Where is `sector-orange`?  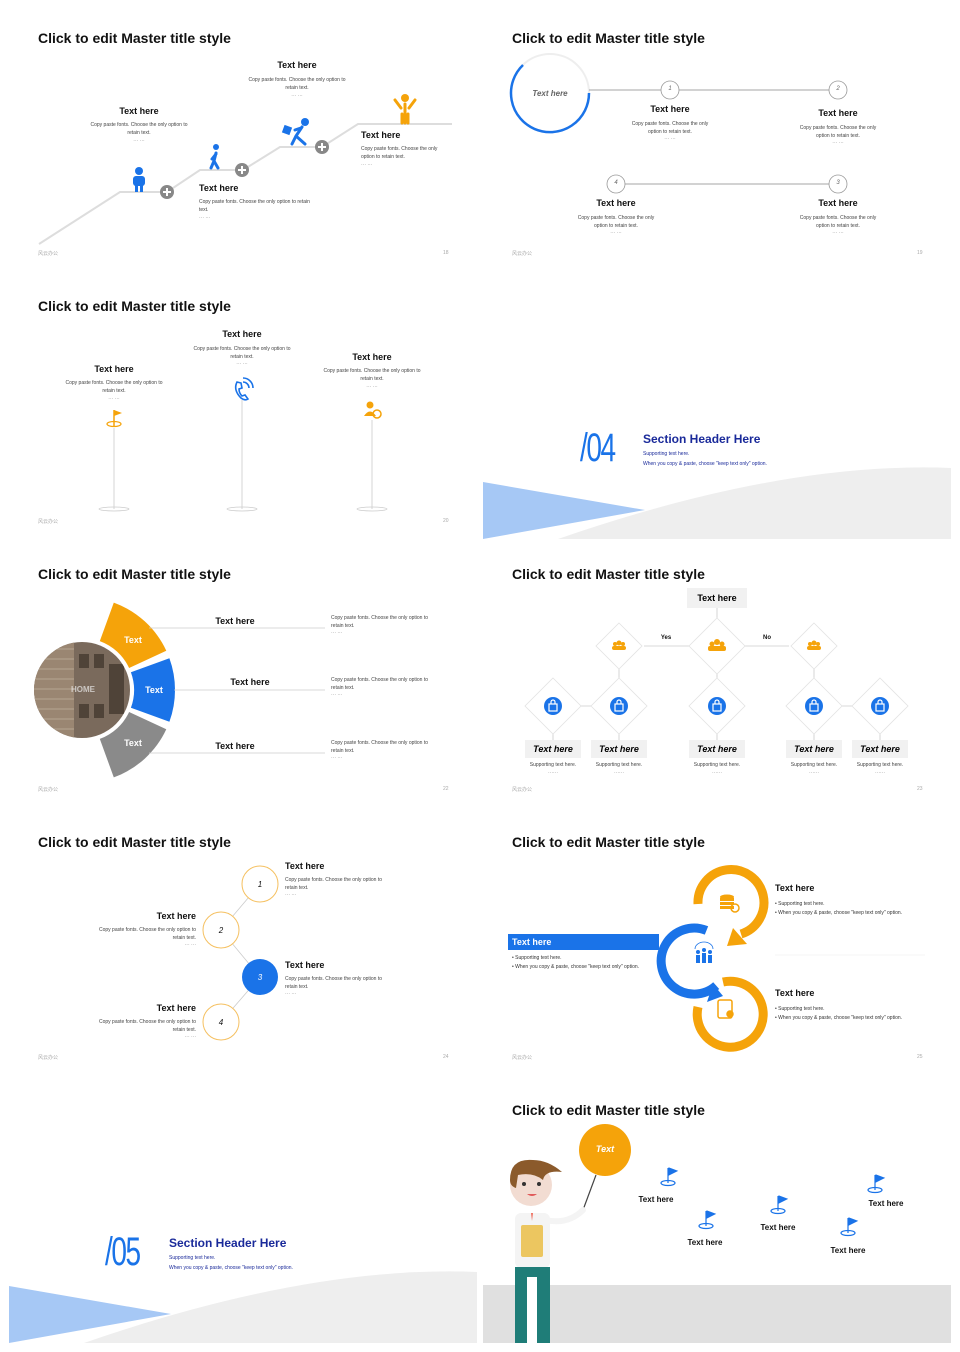
sector-orange is located at coordinates (133, 635).